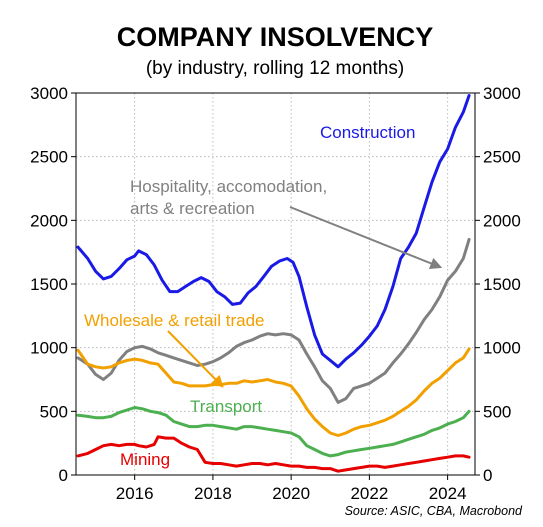  I want to click on chart-title: COMPANY INSOLVENCY, so click(275, 37).